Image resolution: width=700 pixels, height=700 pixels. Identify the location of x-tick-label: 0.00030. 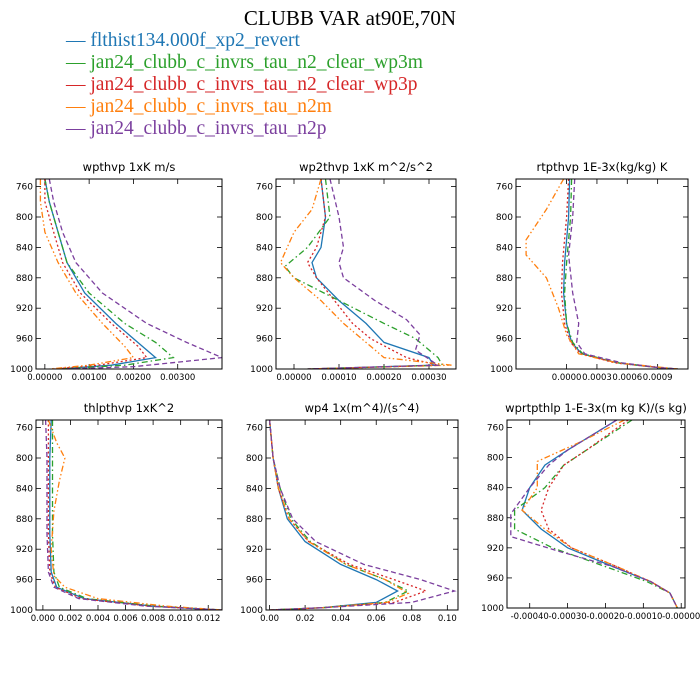
(428, 378).